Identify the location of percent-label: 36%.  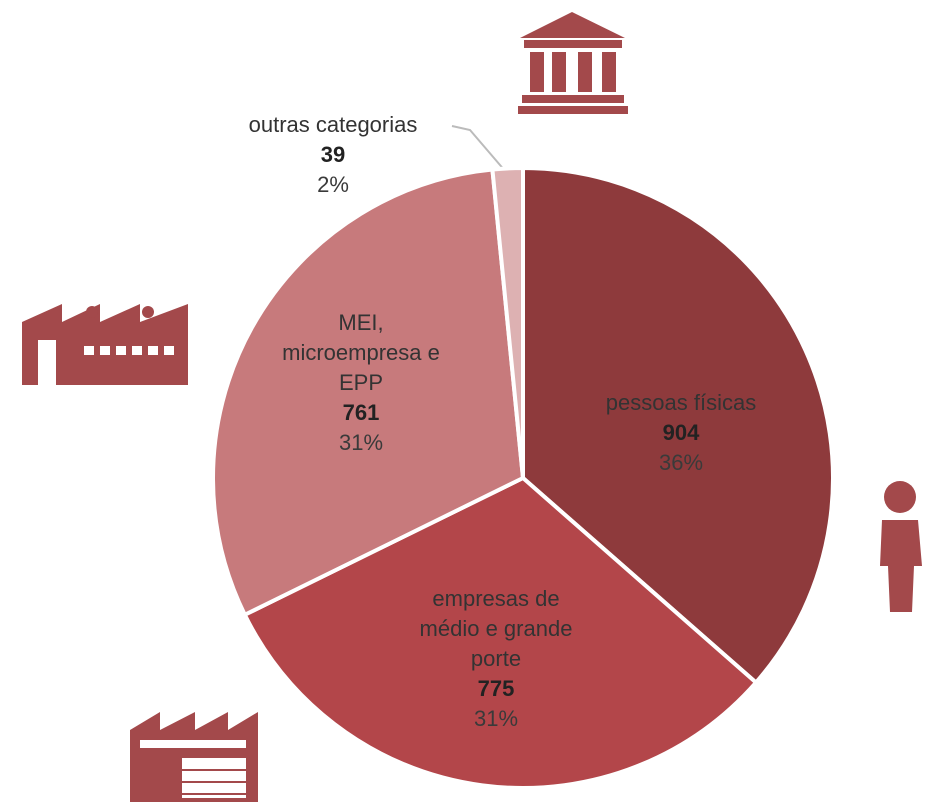
(681, 462).